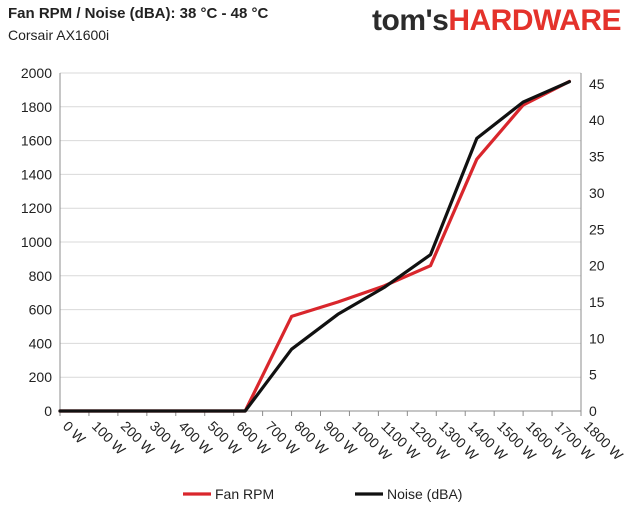 The height and width of the screenshot is (511, 631). I want to click on y-left-tick-label: 200, so click(41, 377).